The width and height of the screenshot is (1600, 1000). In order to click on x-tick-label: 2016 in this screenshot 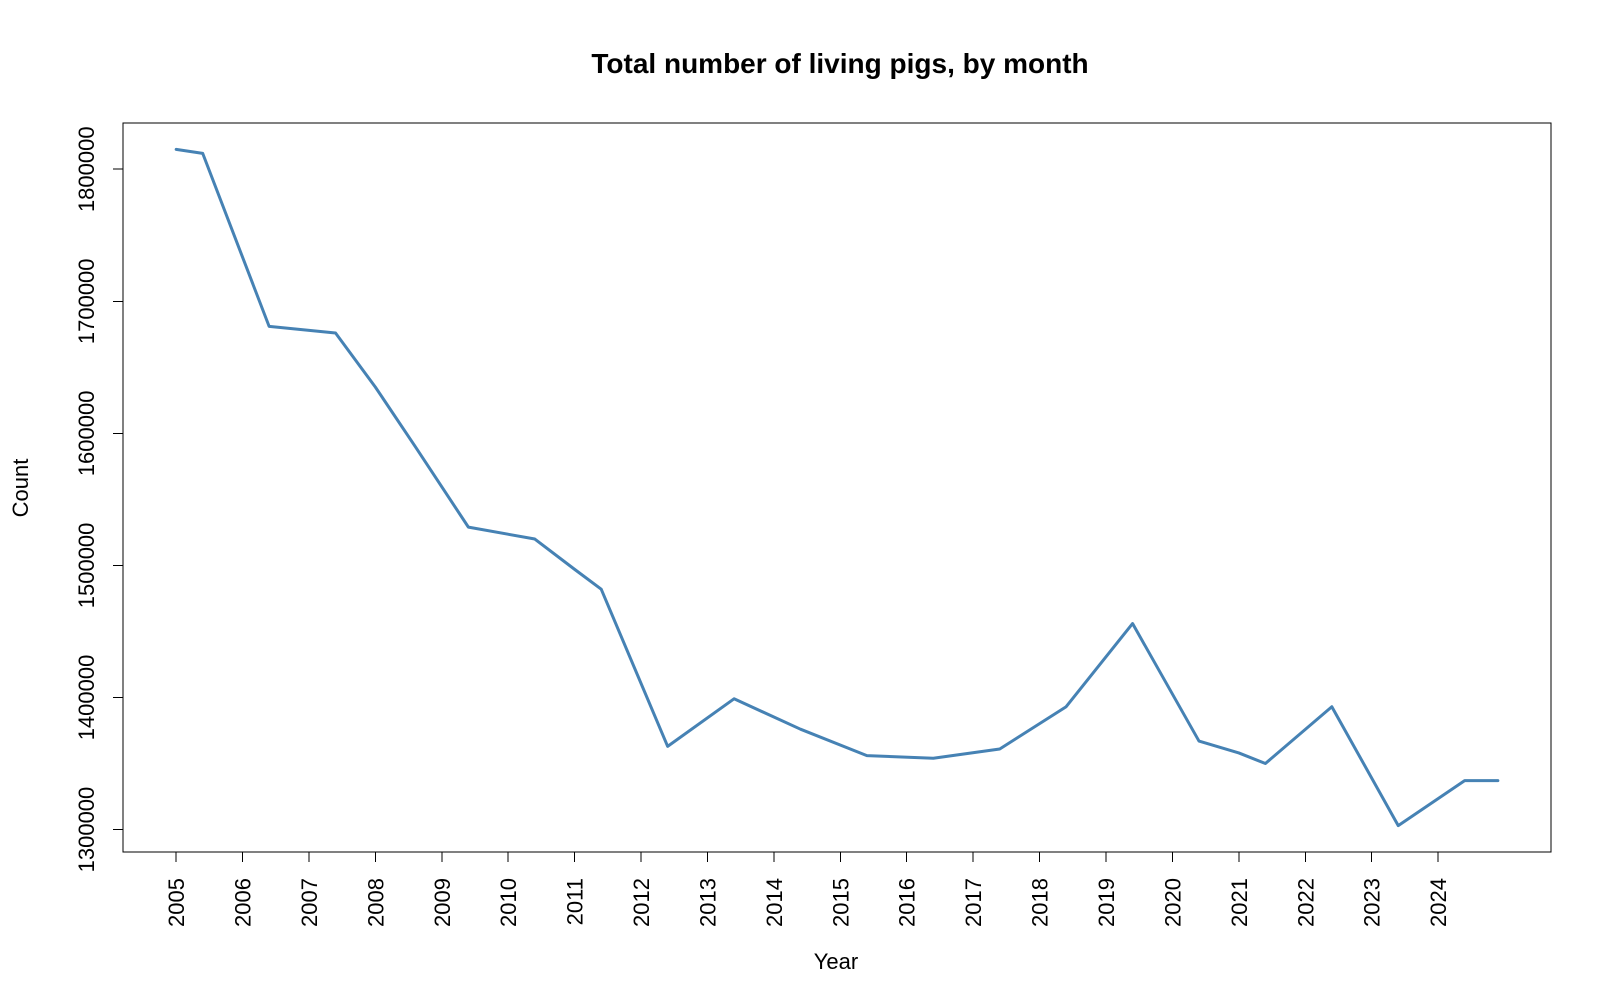, I will do `click(907, 902)`.